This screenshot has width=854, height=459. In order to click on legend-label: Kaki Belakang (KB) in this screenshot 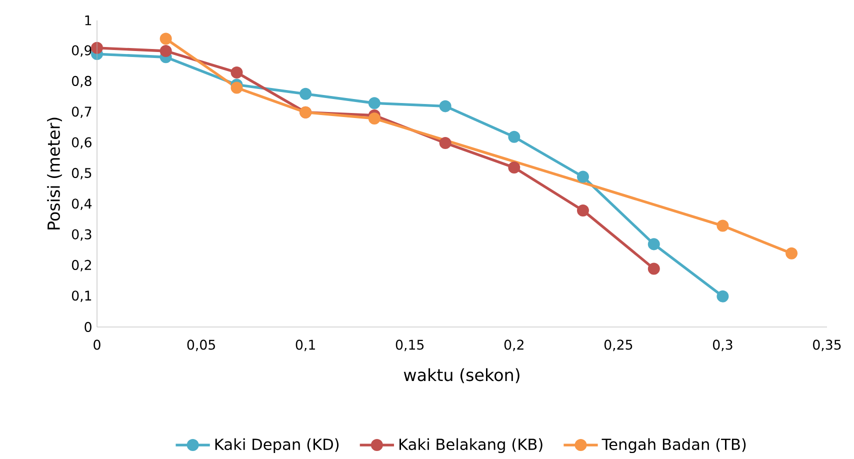, I will do `click(471, 446)`.